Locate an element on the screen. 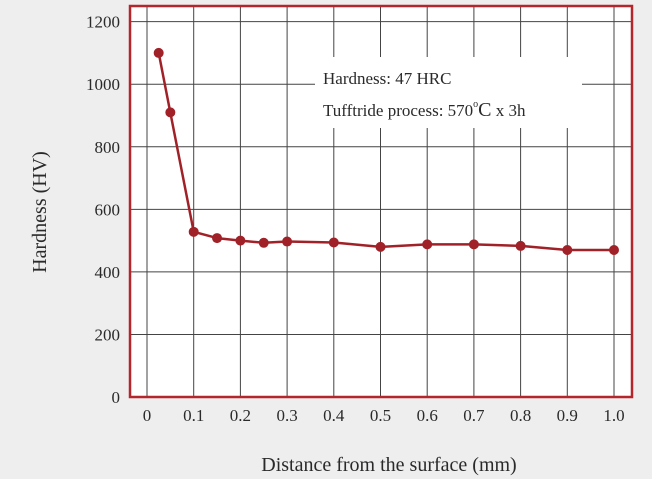 The width and height of the screenshot is (652, 479). x-tick-label: 0.2 is located at coordinates (240, 415).